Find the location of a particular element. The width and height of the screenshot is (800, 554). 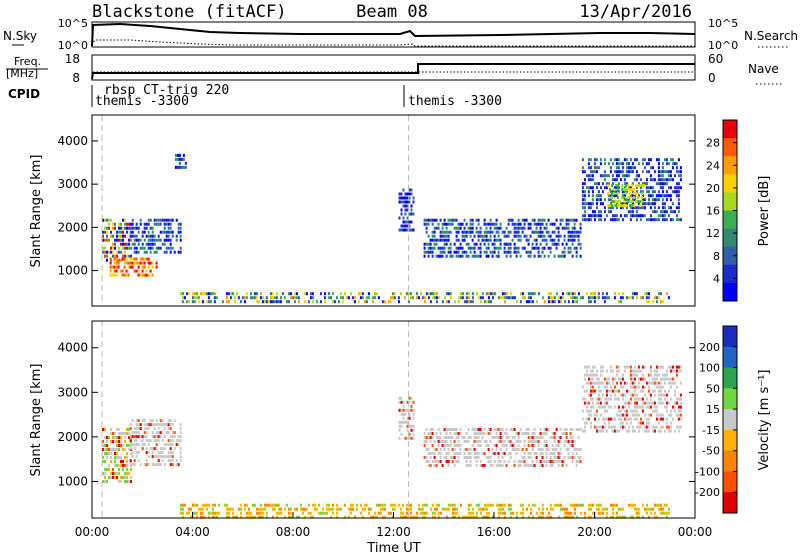

nsearch-tick-bottom: 10^0 is located at coordinates (723, 45).